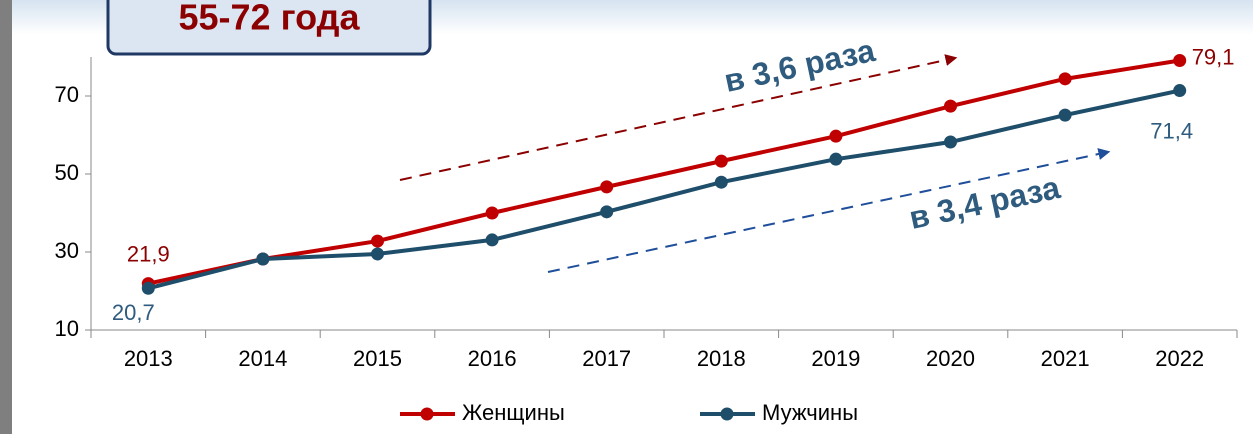 The height and width of the screenshot is (434, 1253). I want to click on x-tick-label: 2022, so click(1179, 358).